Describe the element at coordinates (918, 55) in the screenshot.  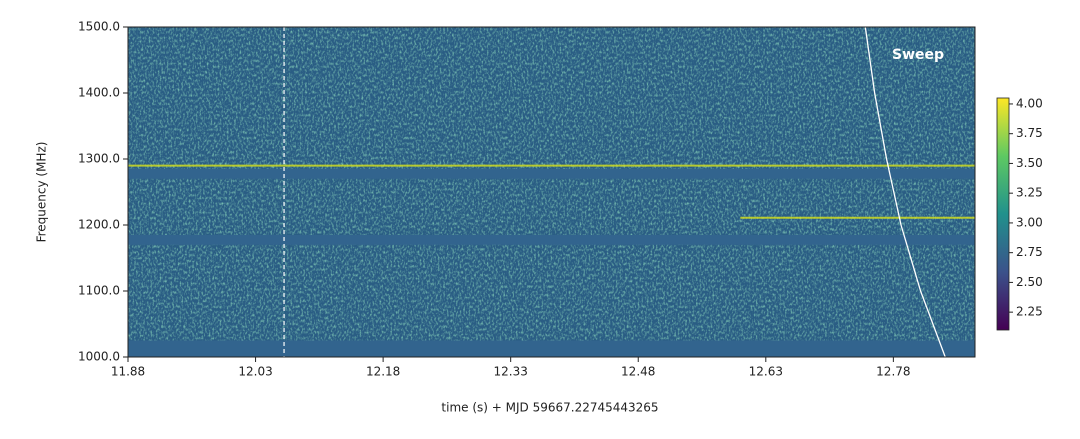
I see `annotation: Sweep` at that location.